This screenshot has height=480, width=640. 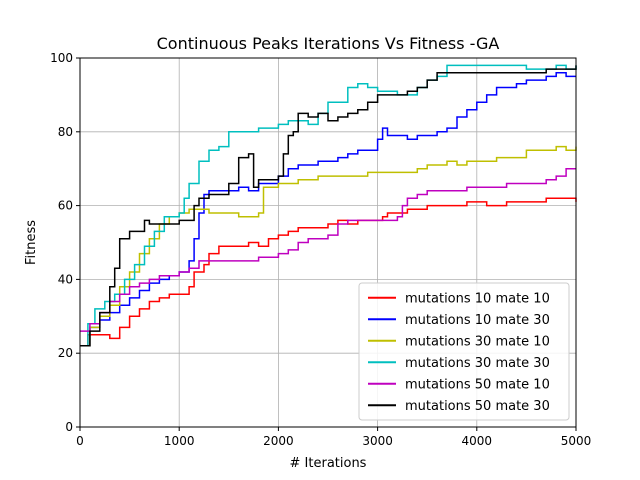 I want to click on legend-box, so click(x=464, y=351).